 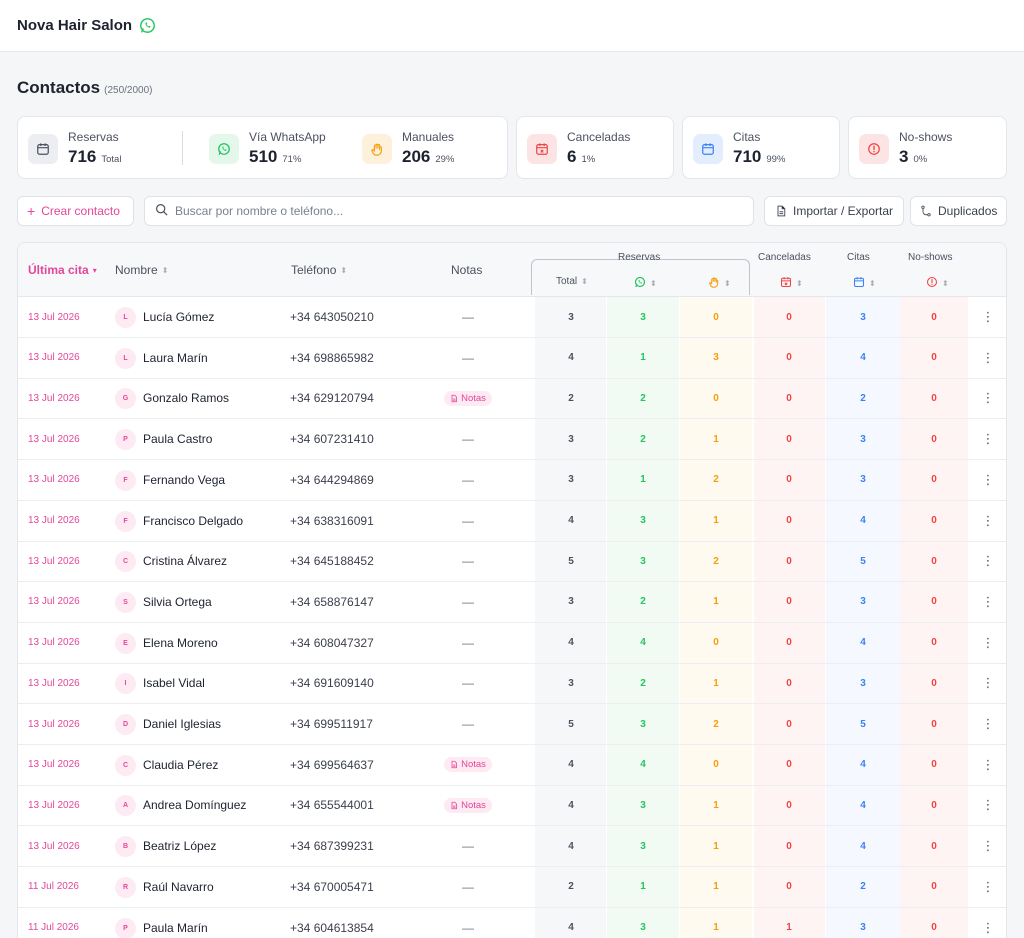 What do you see at coordinates (141, 270) in the screenshot?
I see `column-header-name: Nombre ⬍` at bounding box center [141, 270].